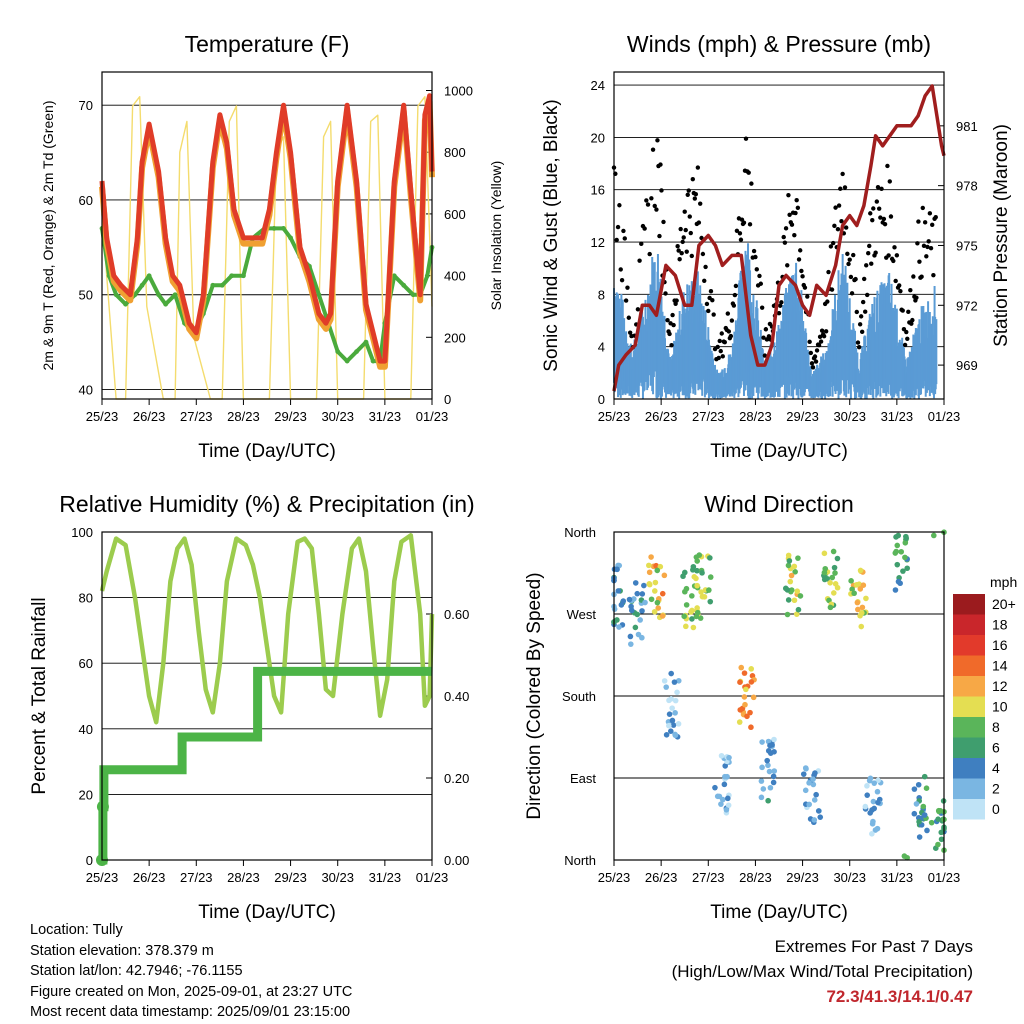 Image resolution: width=1024 pixels, height=1024 pixels. Describe the element at coordinates (455, 152) in the screenshot. I see `right-tick-label: 800` at that location.